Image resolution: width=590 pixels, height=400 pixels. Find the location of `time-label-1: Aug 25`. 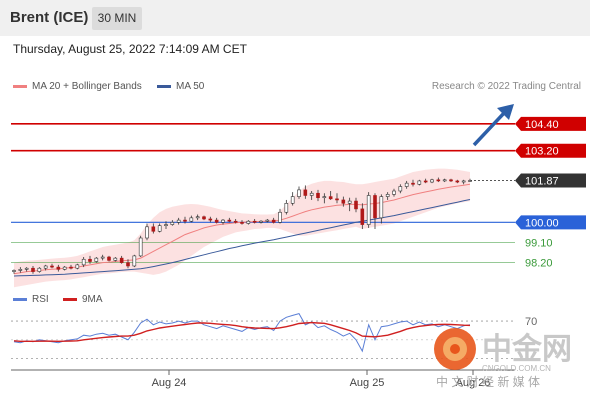

time-label-1: Aug 25 is located at coordinates (367, 383).